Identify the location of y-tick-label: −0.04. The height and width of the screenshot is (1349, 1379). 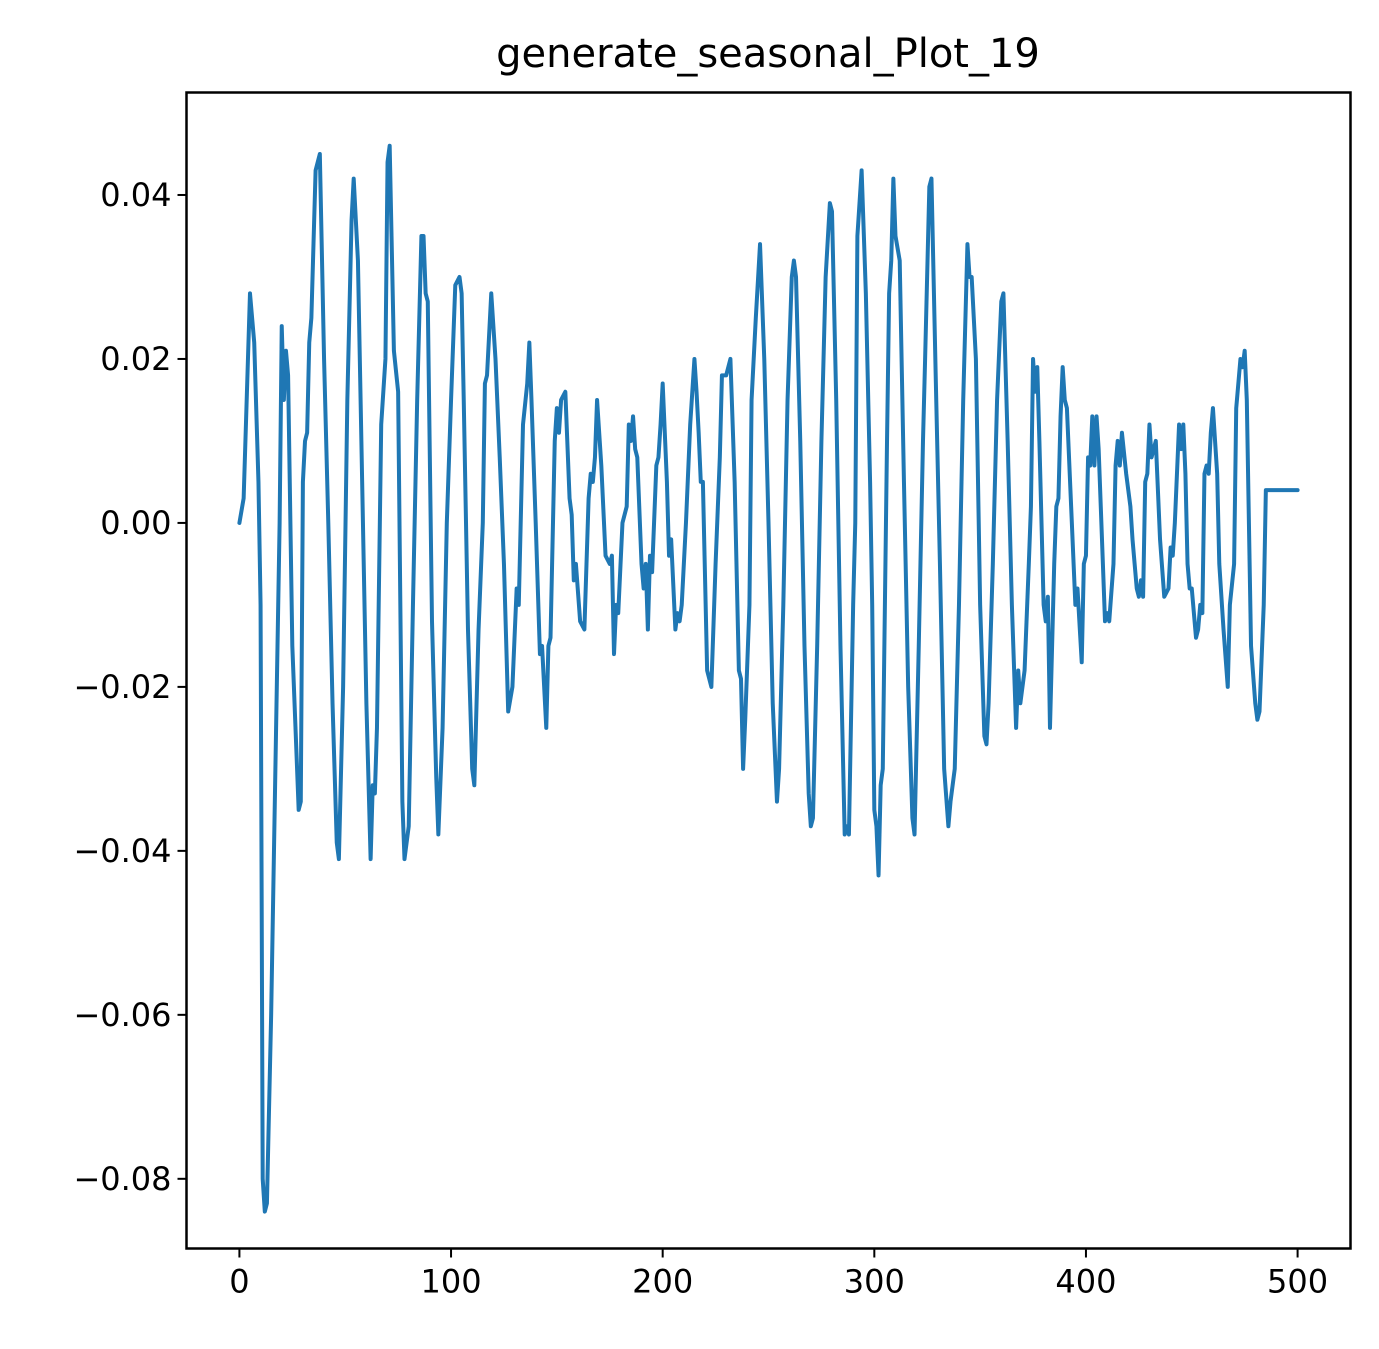
(122, 851).